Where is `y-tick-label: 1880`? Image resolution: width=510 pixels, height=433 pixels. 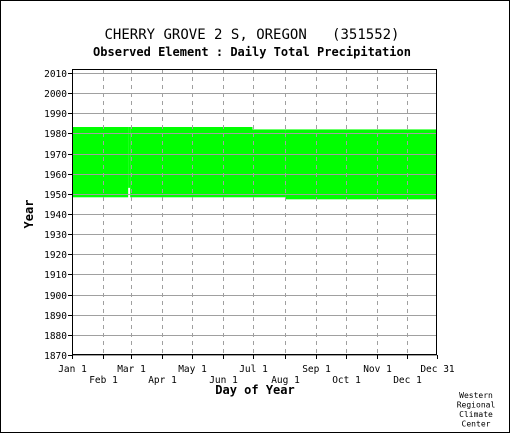 y-tick-label: 1880 is located at coordinates (55, 336).